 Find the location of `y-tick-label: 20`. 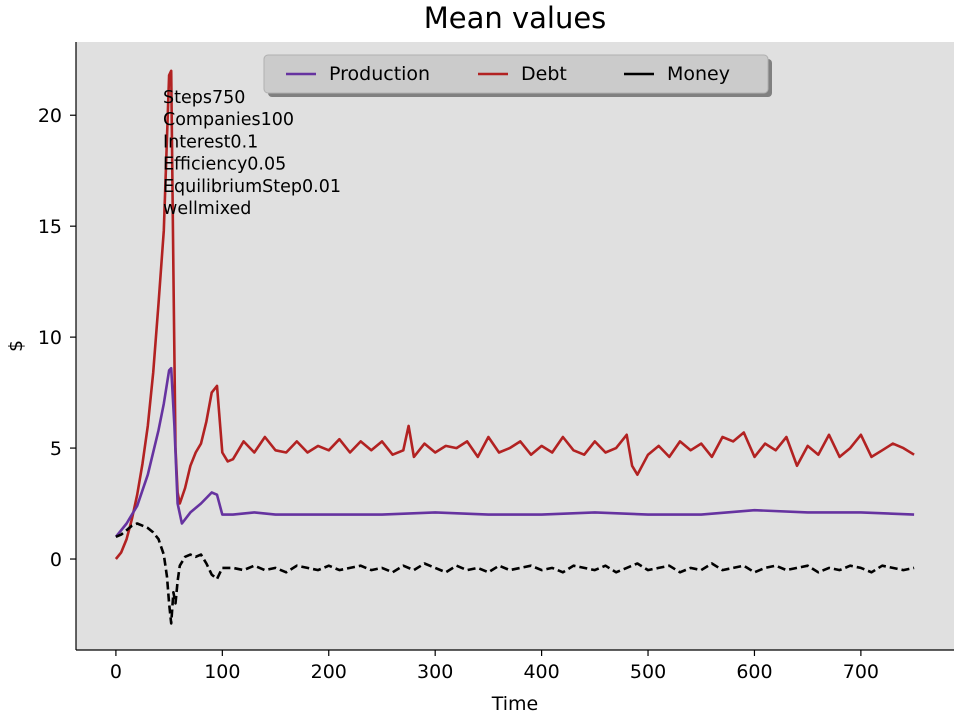

y-tick-label: 20 is located at coordinates (50, 116).